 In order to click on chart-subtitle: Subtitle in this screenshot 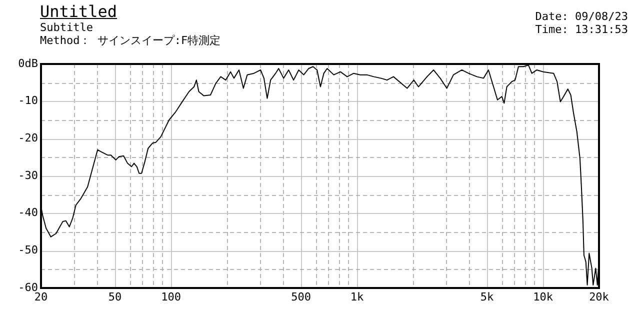, I will do `click(67, 27)`.